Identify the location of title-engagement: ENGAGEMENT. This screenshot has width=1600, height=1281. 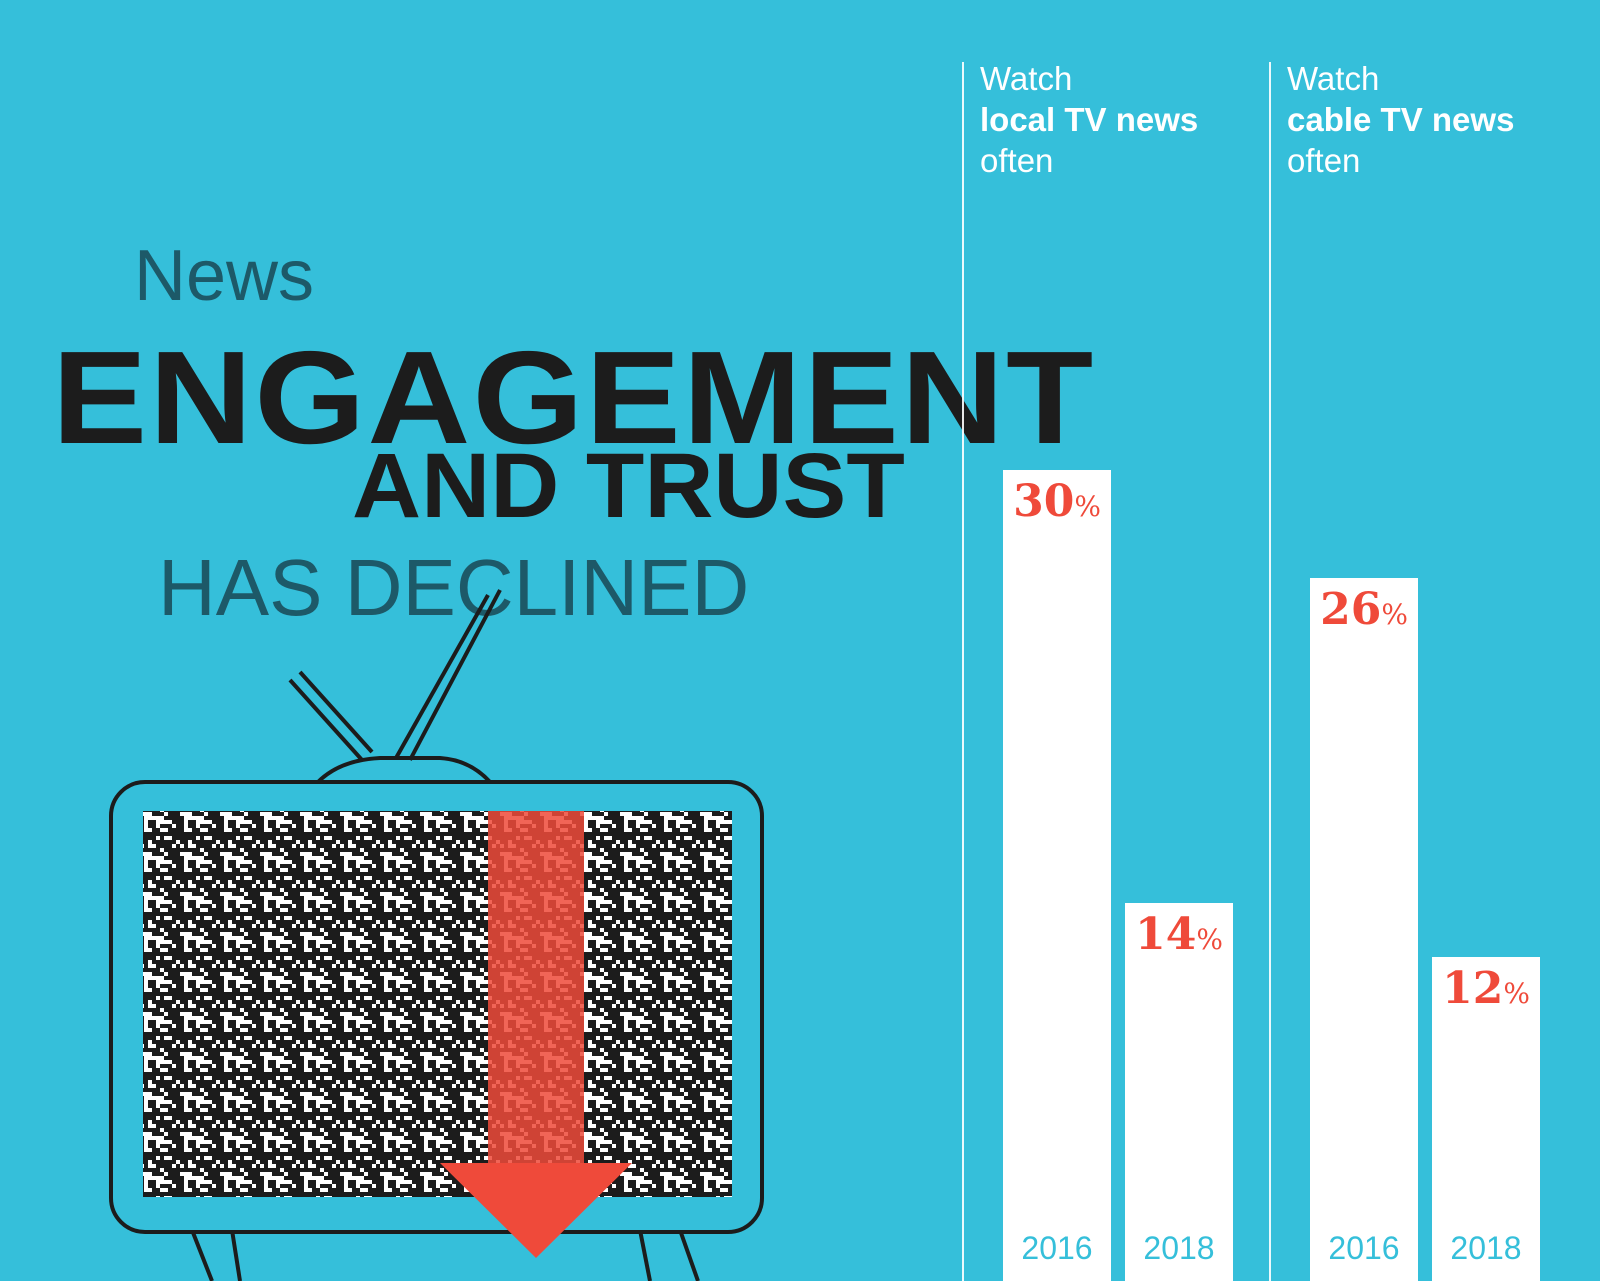
(574, 397).